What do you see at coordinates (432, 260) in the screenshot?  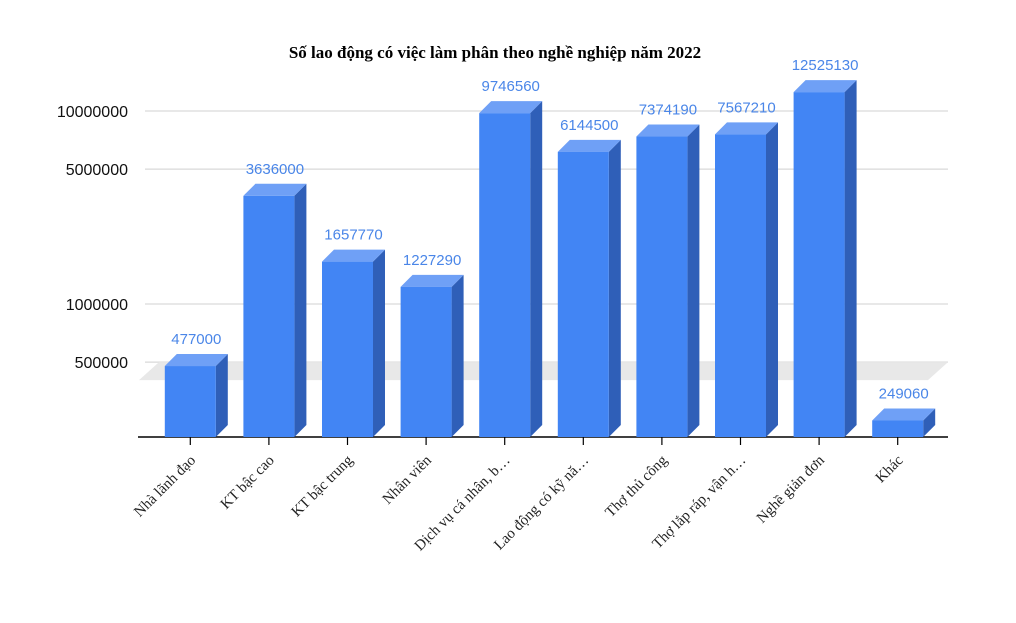 I see `data-label: 1227290` at bounding box center [432, 260].